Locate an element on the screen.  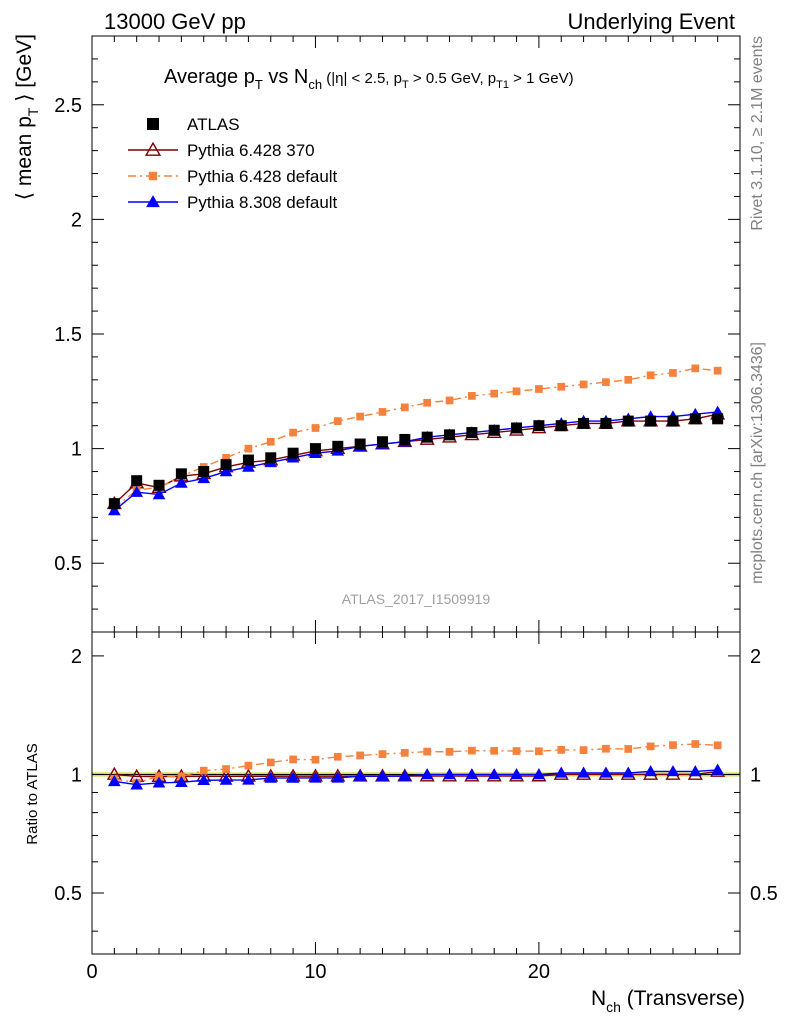
legend-label: ATLAS is located at coordinates (213, 124).